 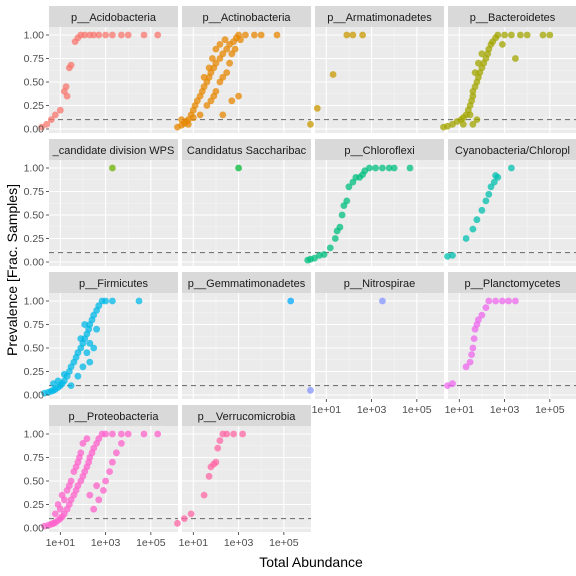 I want to click on facet-strip-label: _candidate division WPS, so click(x=113, y=151).